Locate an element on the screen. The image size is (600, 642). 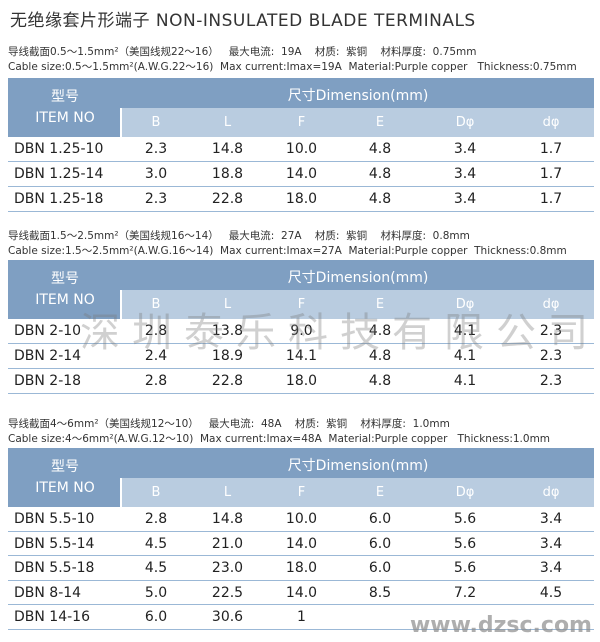
item-no: DBN 14-16 is located at coordinates (52, 617).